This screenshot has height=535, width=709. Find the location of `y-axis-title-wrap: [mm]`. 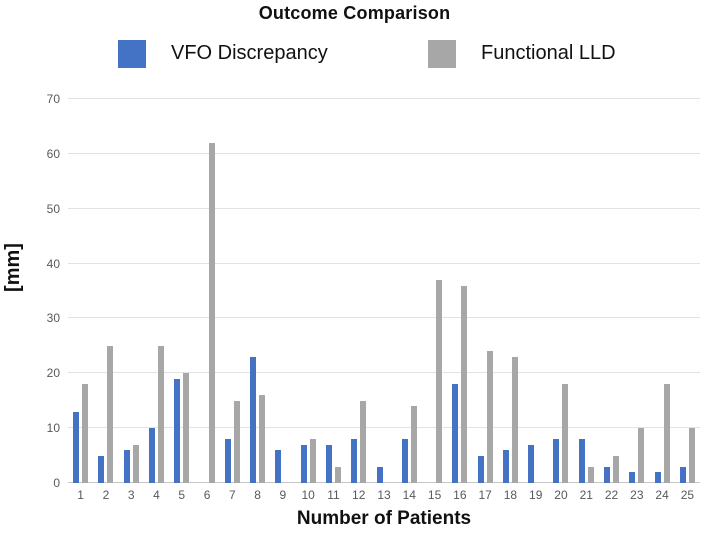

y-axis-title-wrap: [mm] is located at coordinates (13, 291).